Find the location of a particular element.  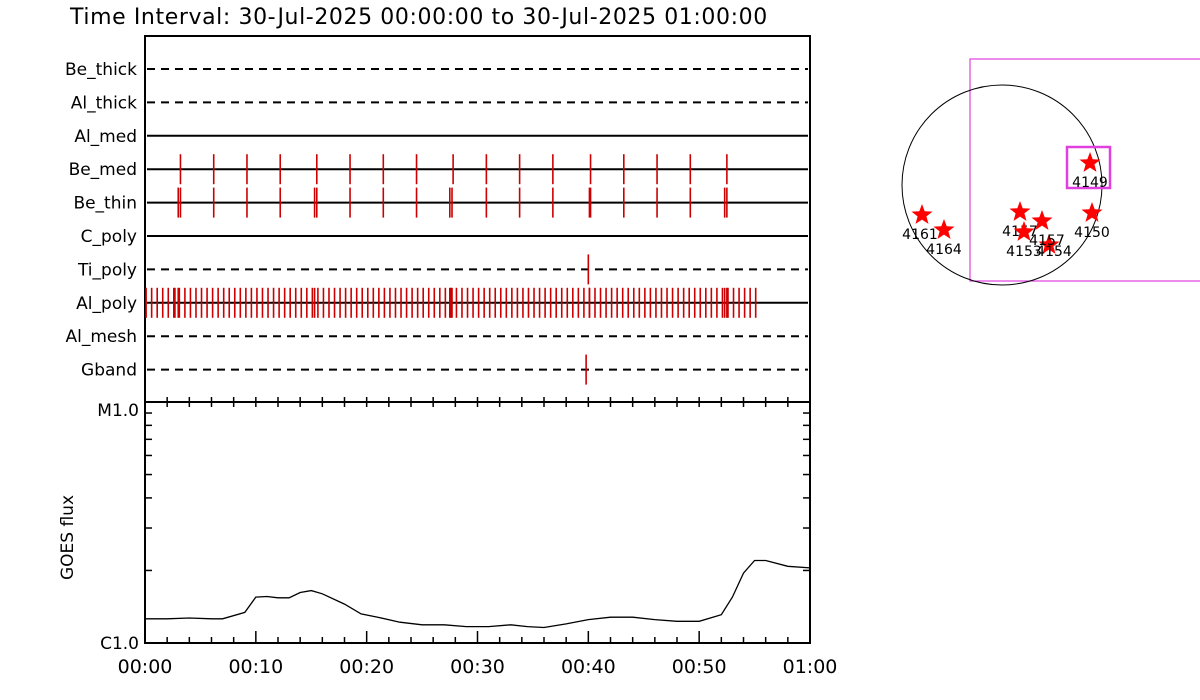

region-highlight-box is located at coordinates (1088, 167).